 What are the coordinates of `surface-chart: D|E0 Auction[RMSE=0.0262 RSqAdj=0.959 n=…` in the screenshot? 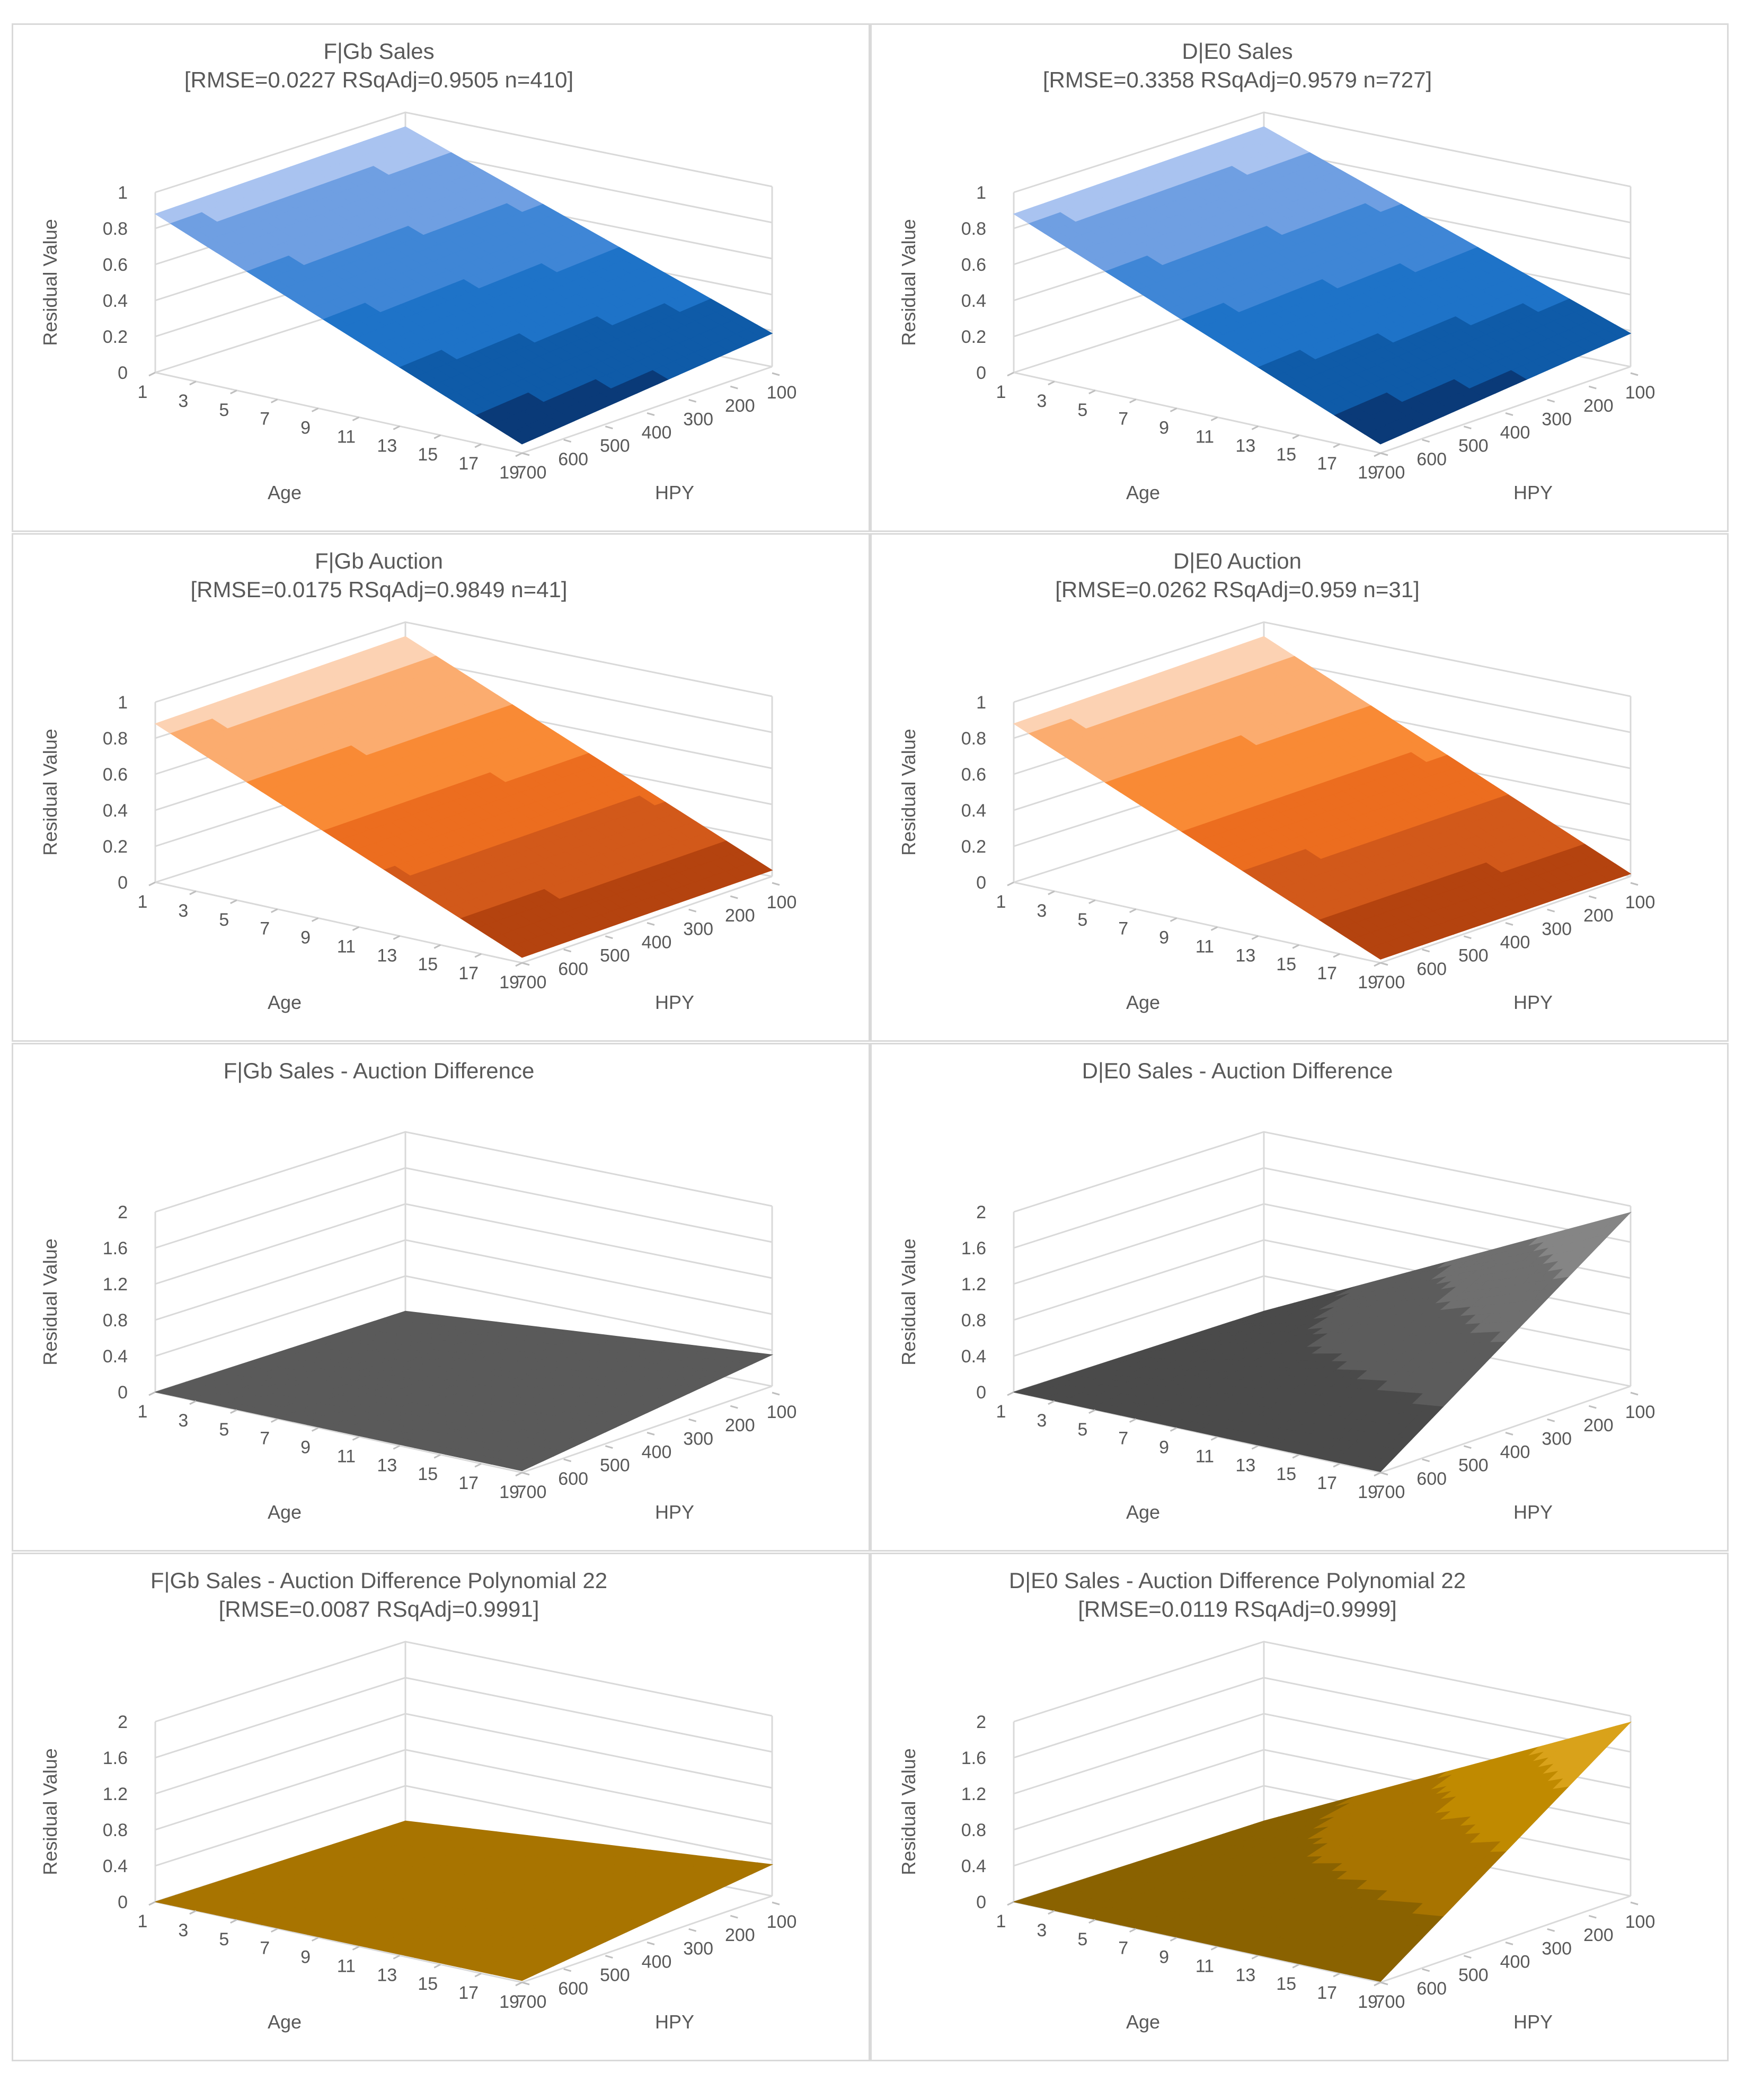 It's located at (1276, 780).